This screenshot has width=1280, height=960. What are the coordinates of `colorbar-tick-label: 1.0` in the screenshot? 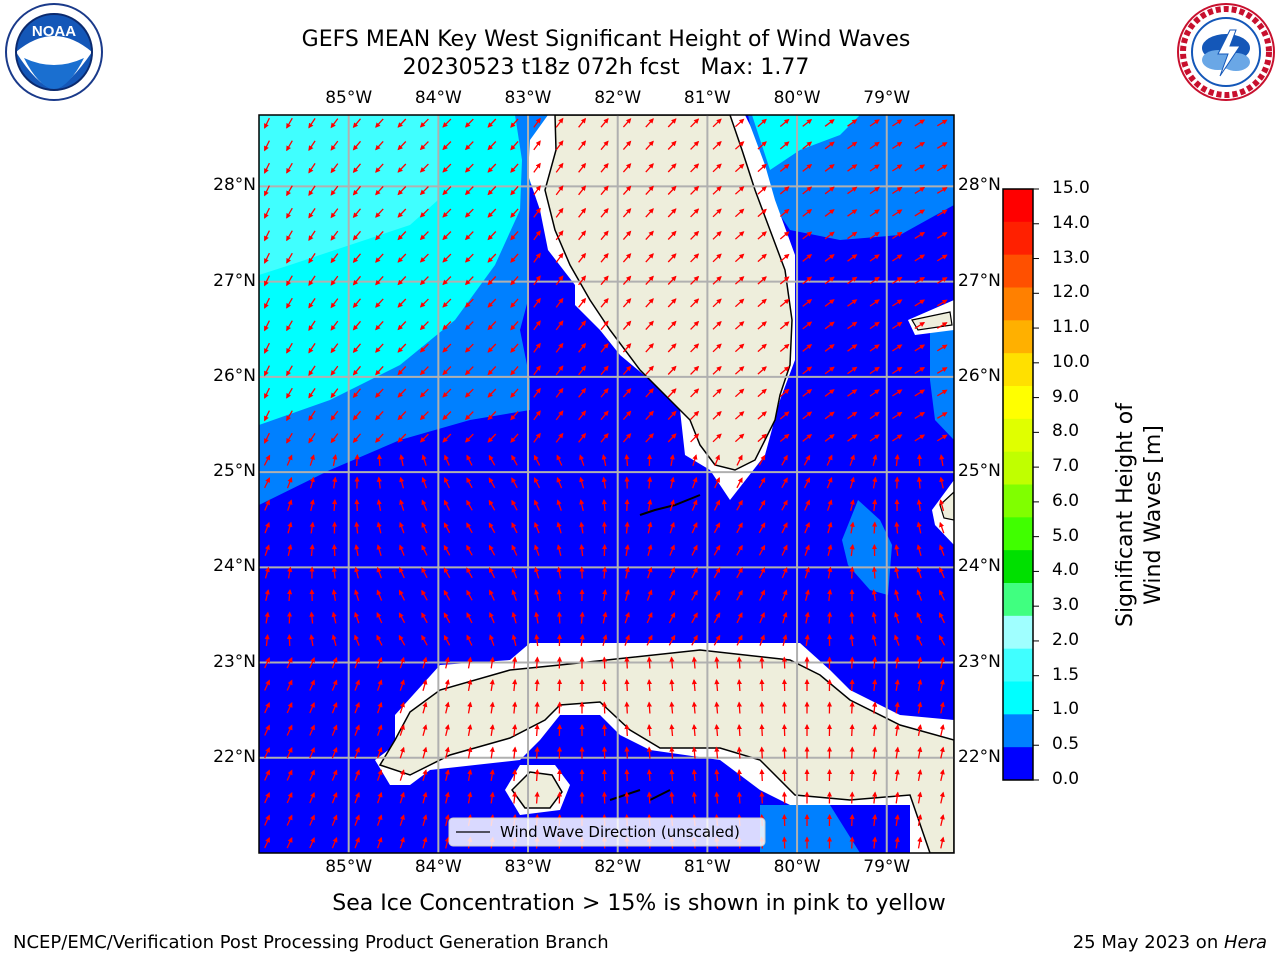 It's located at (1066, 709).